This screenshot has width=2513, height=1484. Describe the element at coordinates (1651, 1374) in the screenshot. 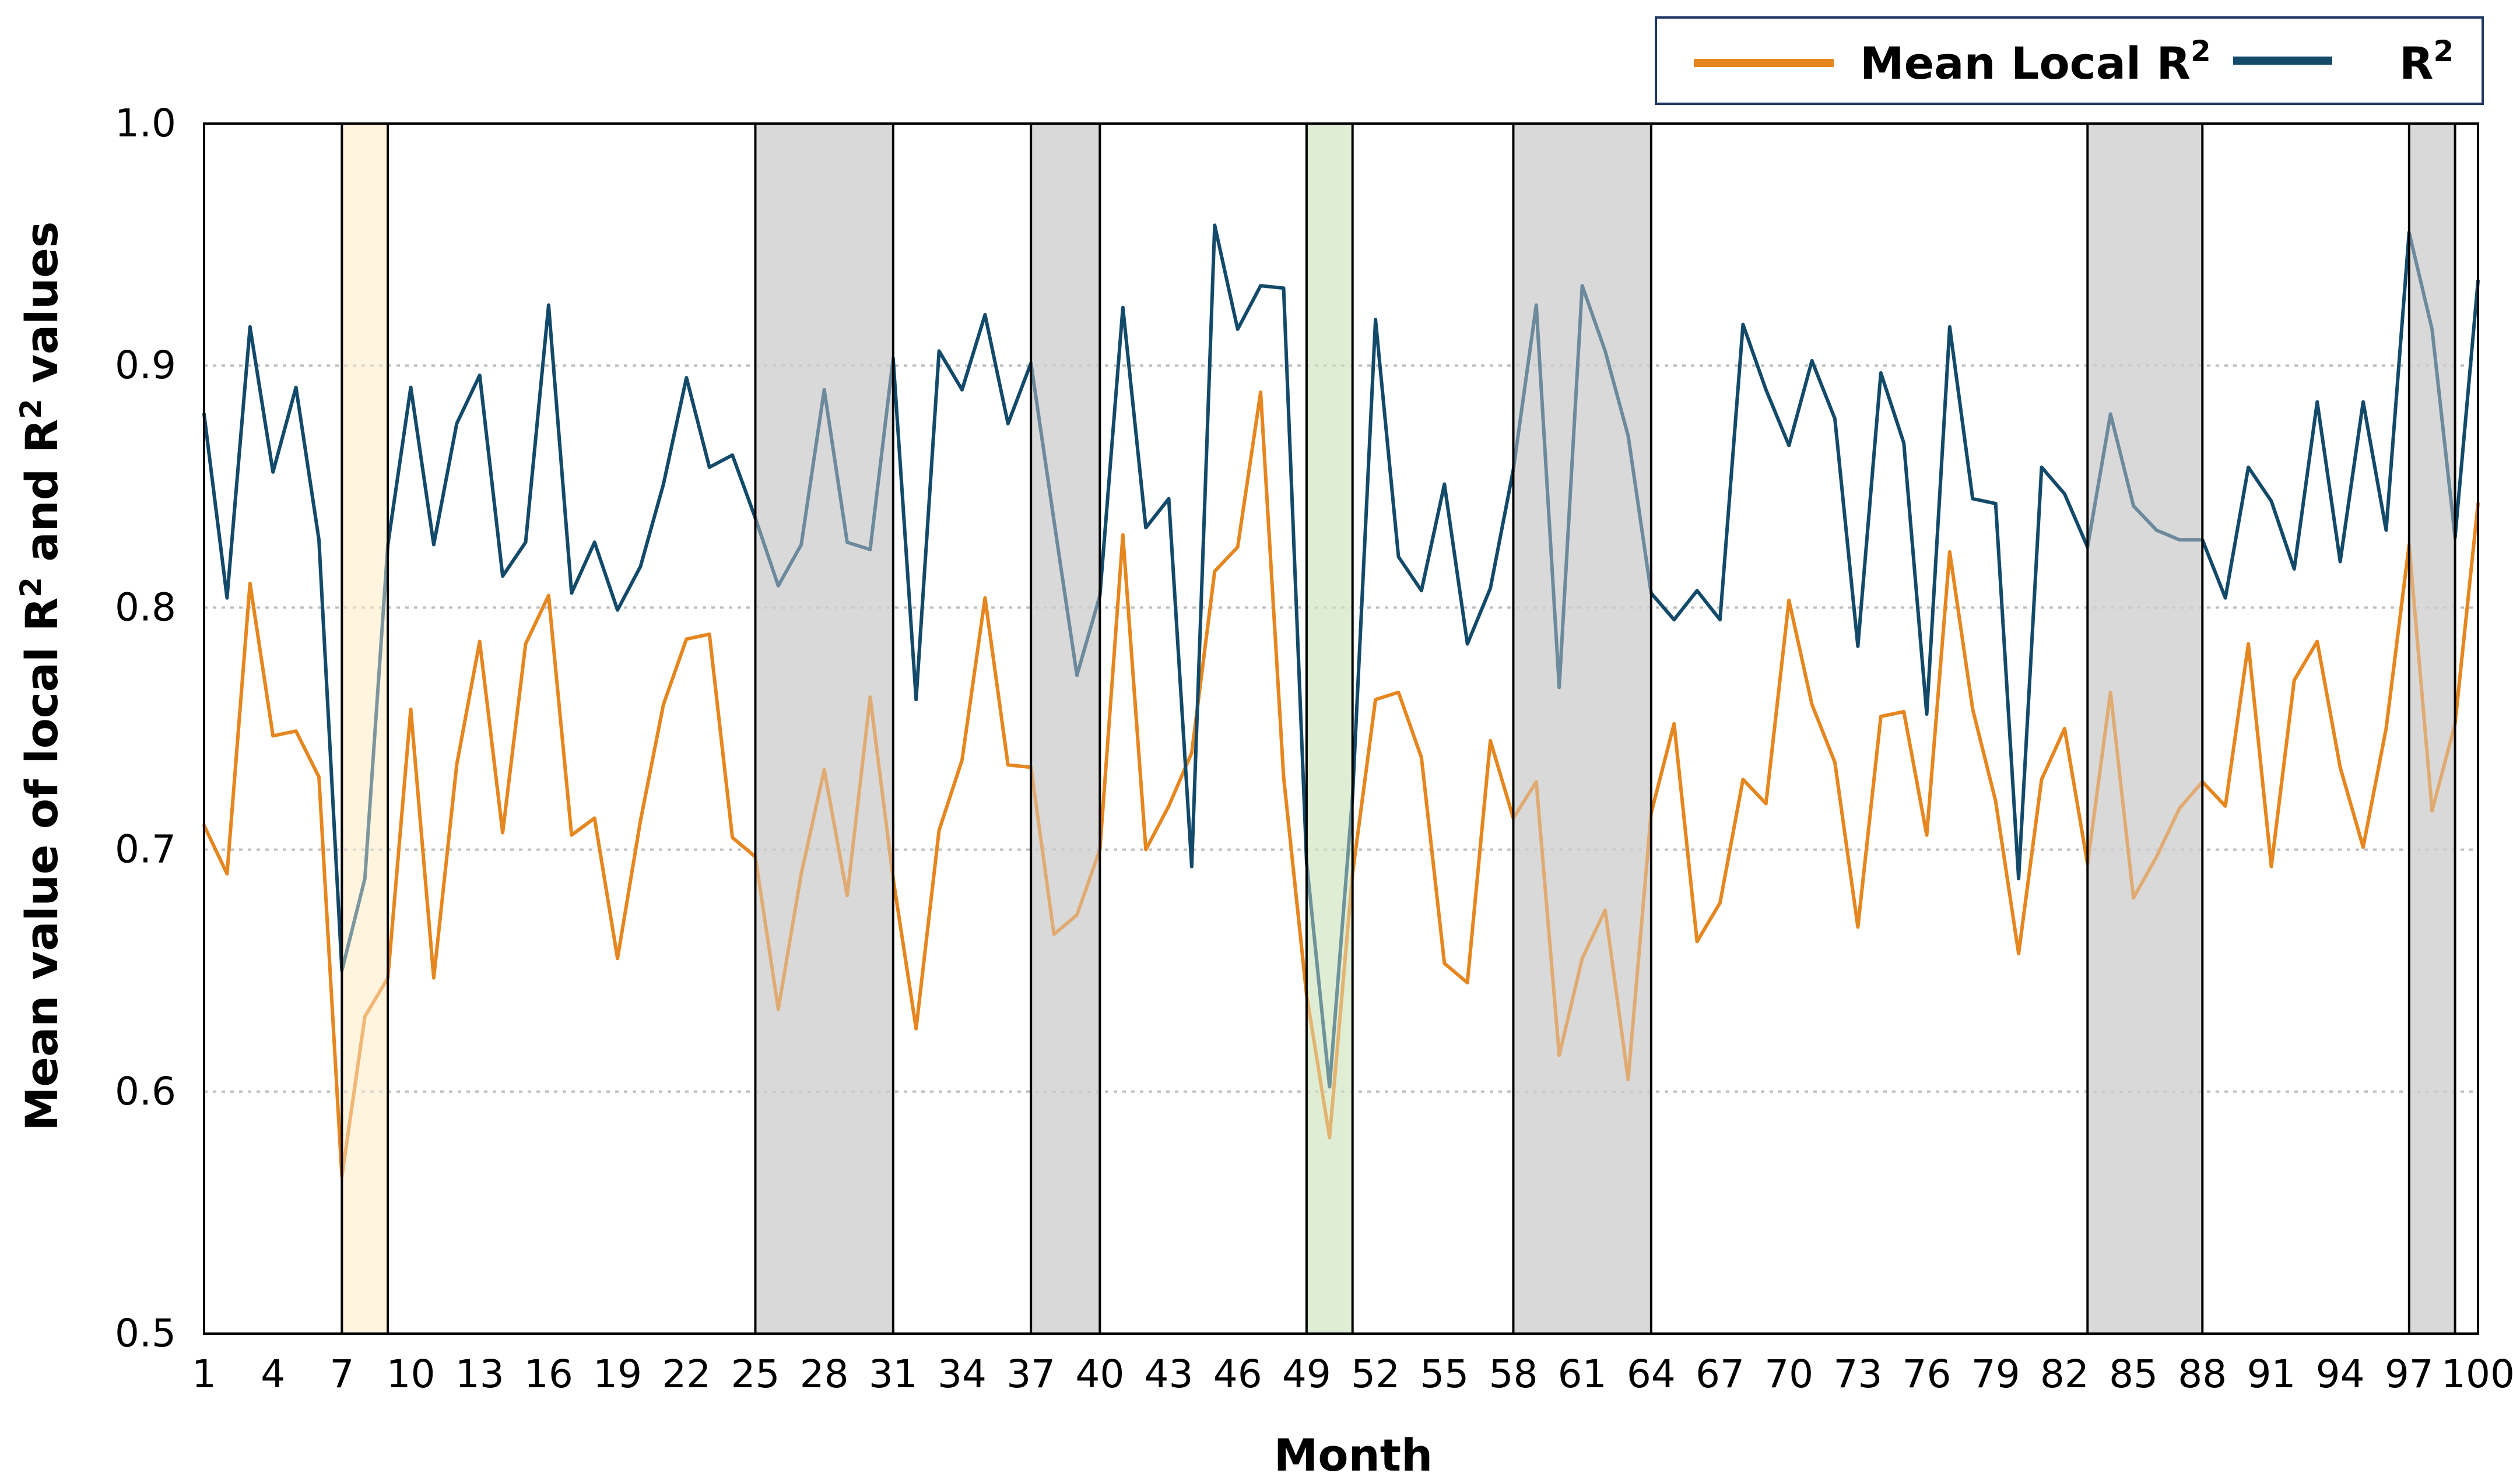

I see `x-tick-label: 64` at that location.